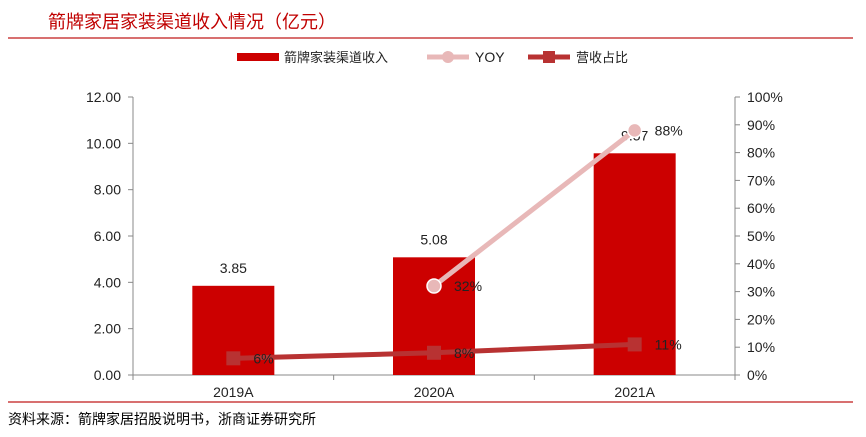 This screenshot has width=866, height=437. Describe the element at coordinates (103, 97) in the screenshot. I see `left-tick-label: 12.00` at that location.